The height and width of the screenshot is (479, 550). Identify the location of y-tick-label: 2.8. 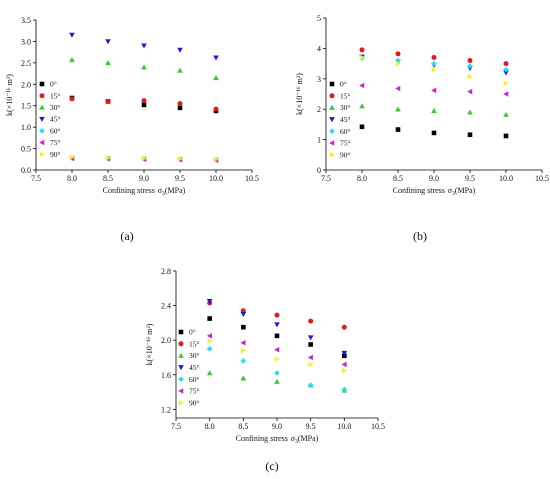
(166, 271).